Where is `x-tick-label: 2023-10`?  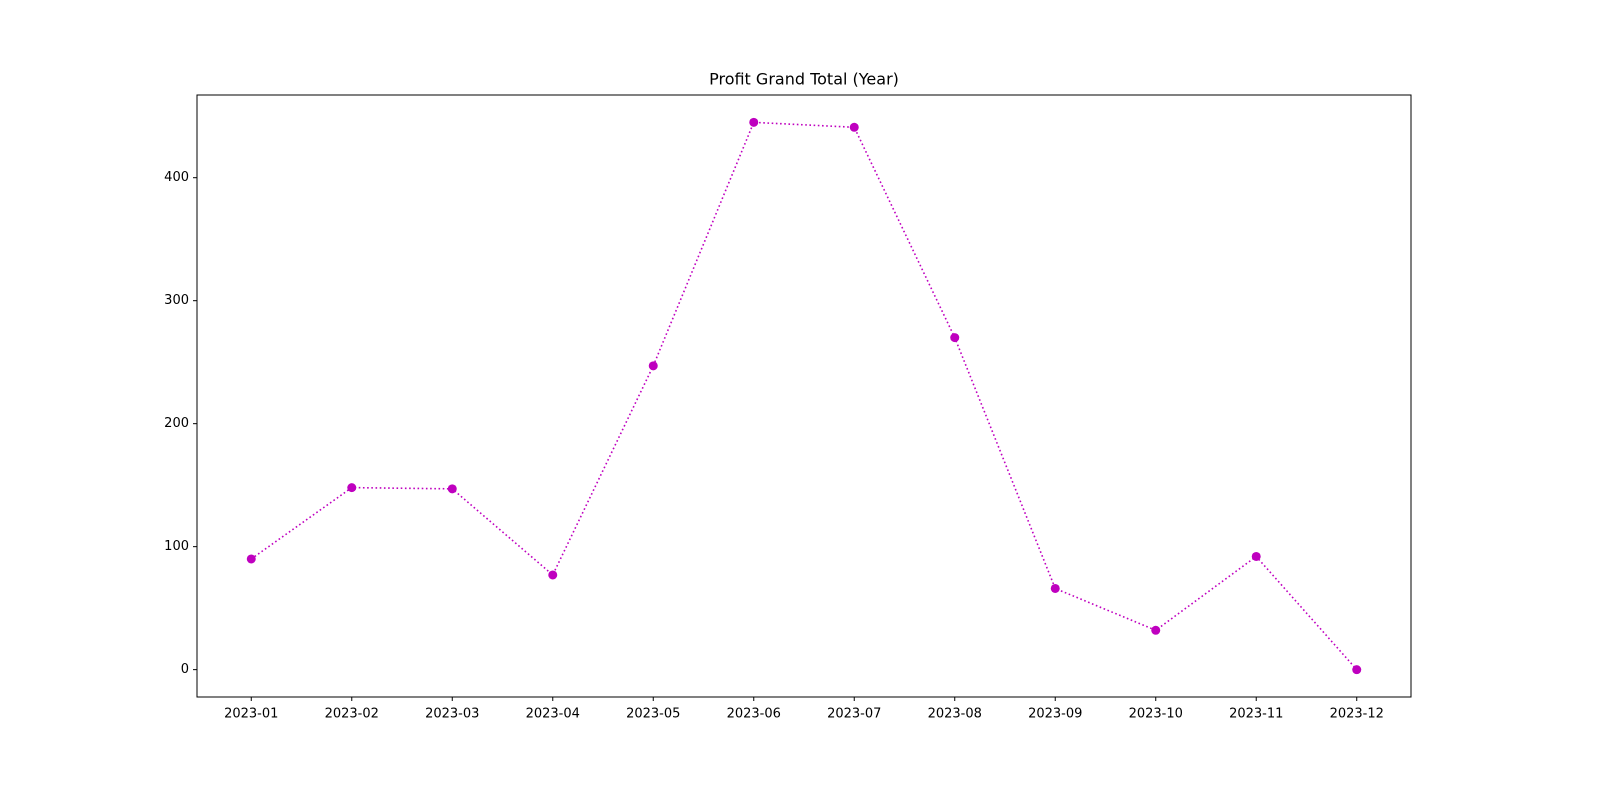 x-tick-label: 2023-10 is located at coordinates (1156, 714).